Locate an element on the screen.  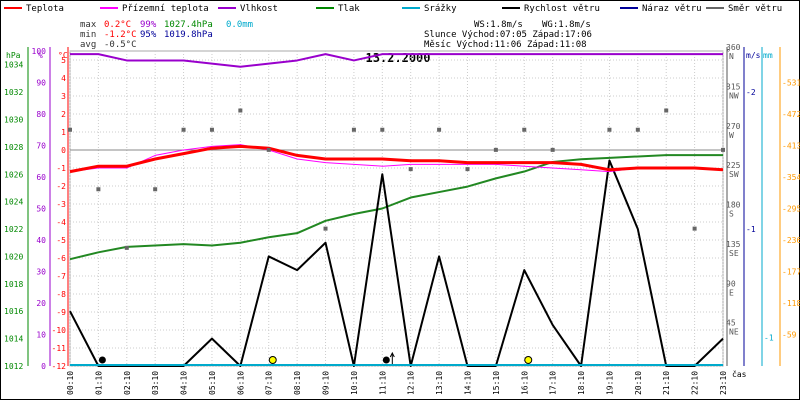
stats-min-press: 1019.8hPa is located at coordinates (188, 35).